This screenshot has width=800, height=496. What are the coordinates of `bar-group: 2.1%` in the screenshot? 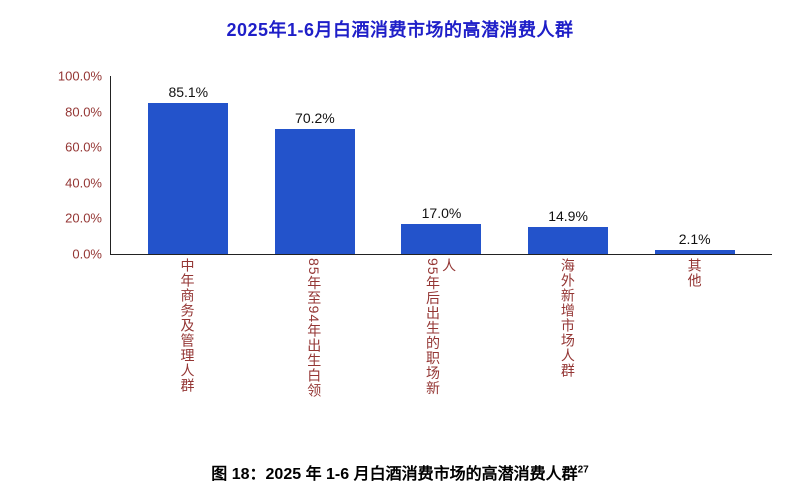 It's located at (695, 165).